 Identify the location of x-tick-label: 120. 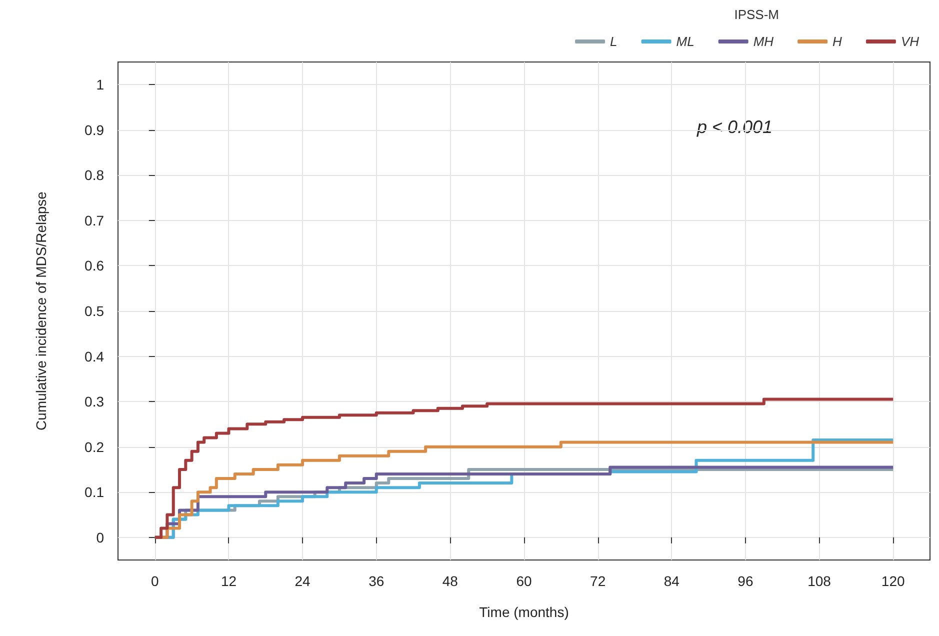
(893, 581).